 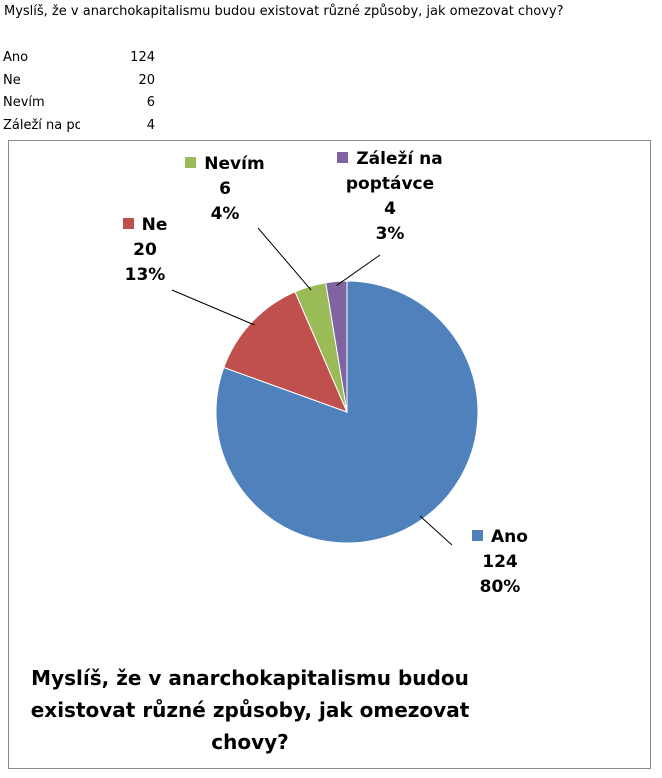 What do you see at coordinates (12, 80) in the screenshot?
I see `table-label: Ne` at bounding box center [12, 80].